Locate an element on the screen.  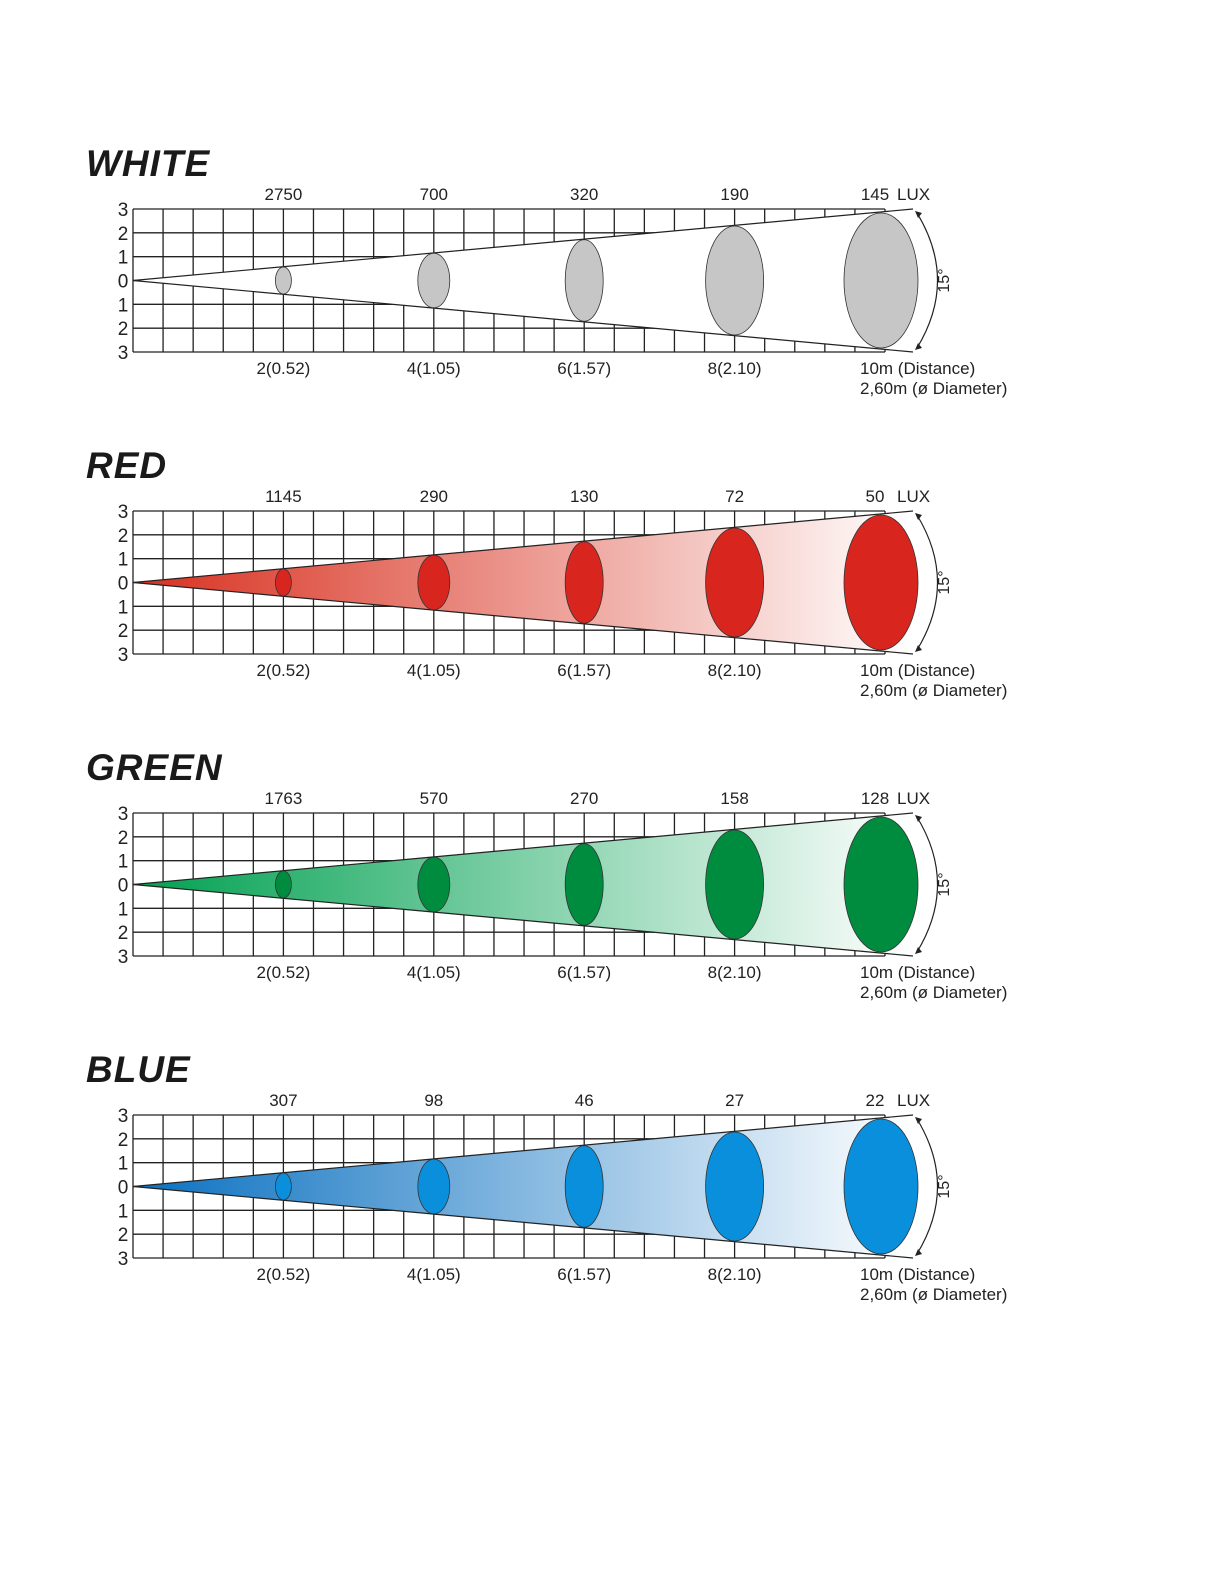
lux-label: 158 is located at coordinates (734, 798).